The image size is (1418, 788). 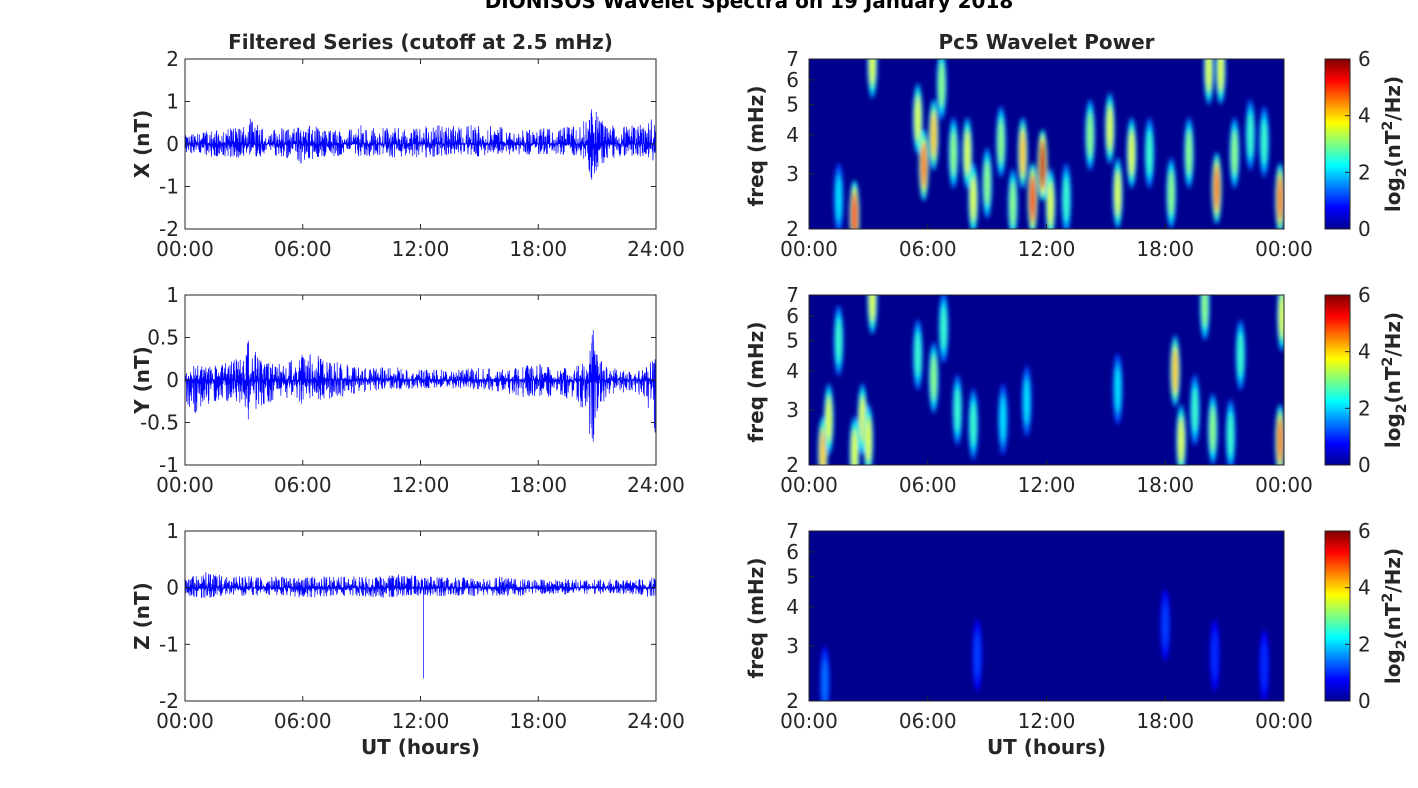 I want to click on y-axis-label: Y (nT), so click(x=142, y=380).